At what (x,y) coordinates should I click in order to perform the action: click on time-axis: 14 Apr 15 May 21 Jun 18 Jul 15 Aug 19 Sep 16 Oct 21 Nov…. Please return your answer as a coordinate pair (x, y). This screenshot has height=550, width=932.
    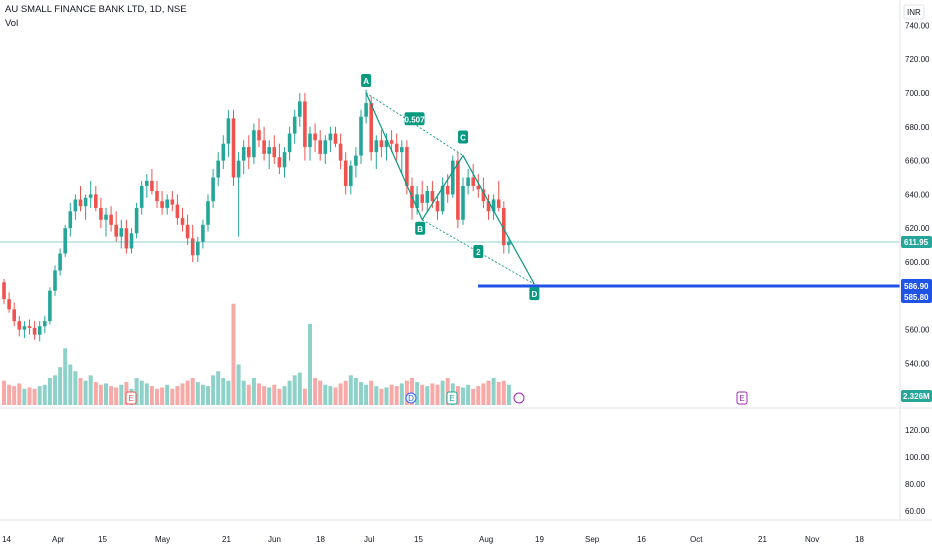
    Looking at the image, I should click on (433, 539).